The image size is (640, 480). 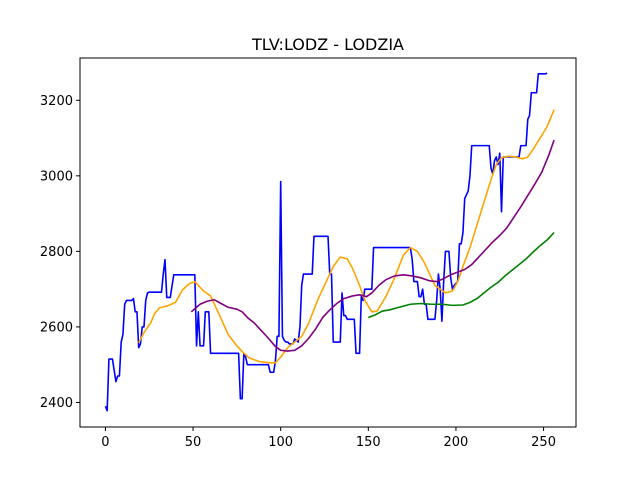 I want to click on x-tick-label: 200, so click(x=456, y=442).